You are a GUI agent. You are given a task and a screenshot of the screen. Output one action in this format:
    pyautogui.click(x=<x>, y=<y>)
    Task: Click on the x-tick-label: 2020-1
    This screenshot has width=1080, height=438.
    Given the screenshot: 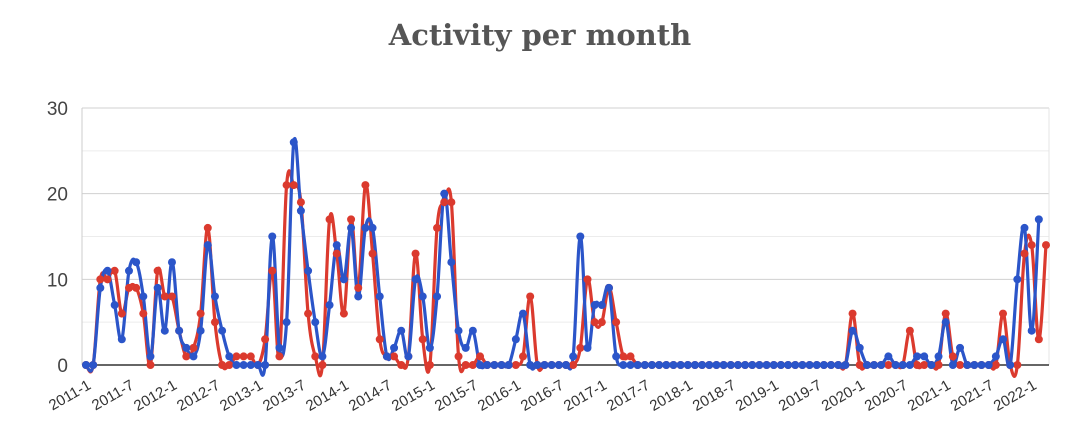 What is the action you would take?
    pyautogui.click(x=843, y=396)
    